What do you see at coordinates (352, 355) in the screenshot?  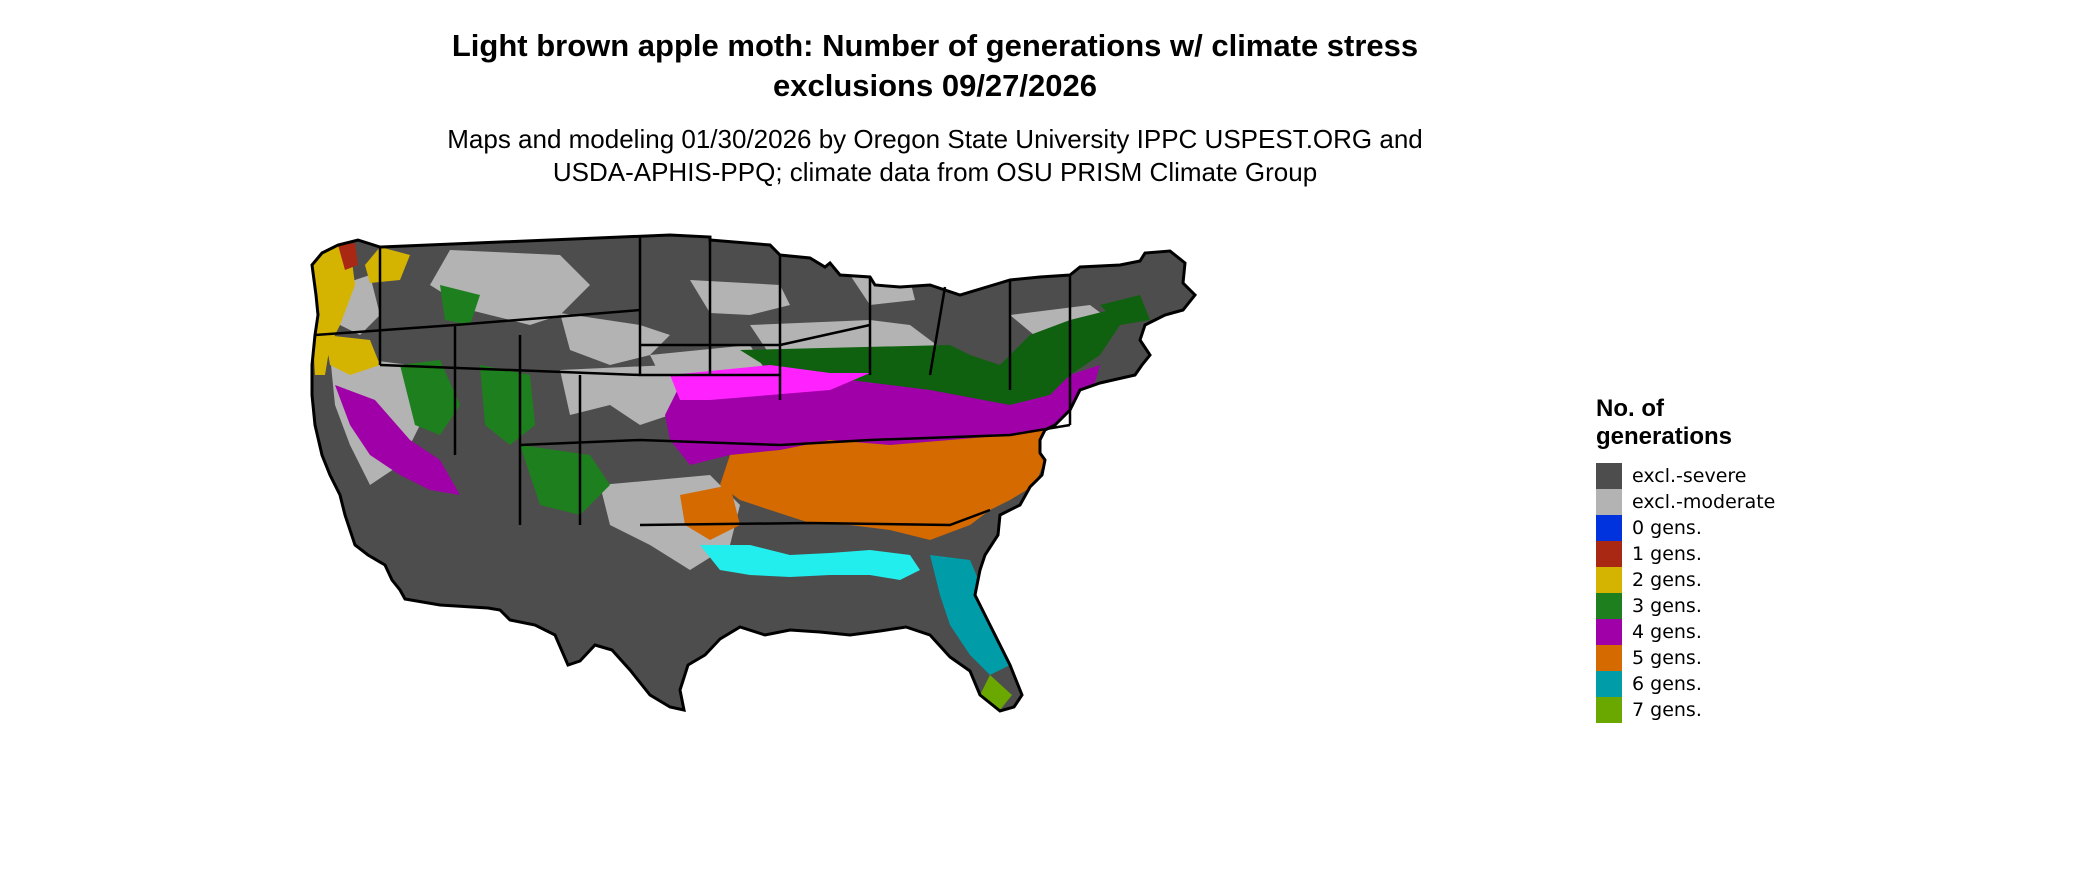 I see `two-gens-oregon-valley` at bounding box center [352, 355].